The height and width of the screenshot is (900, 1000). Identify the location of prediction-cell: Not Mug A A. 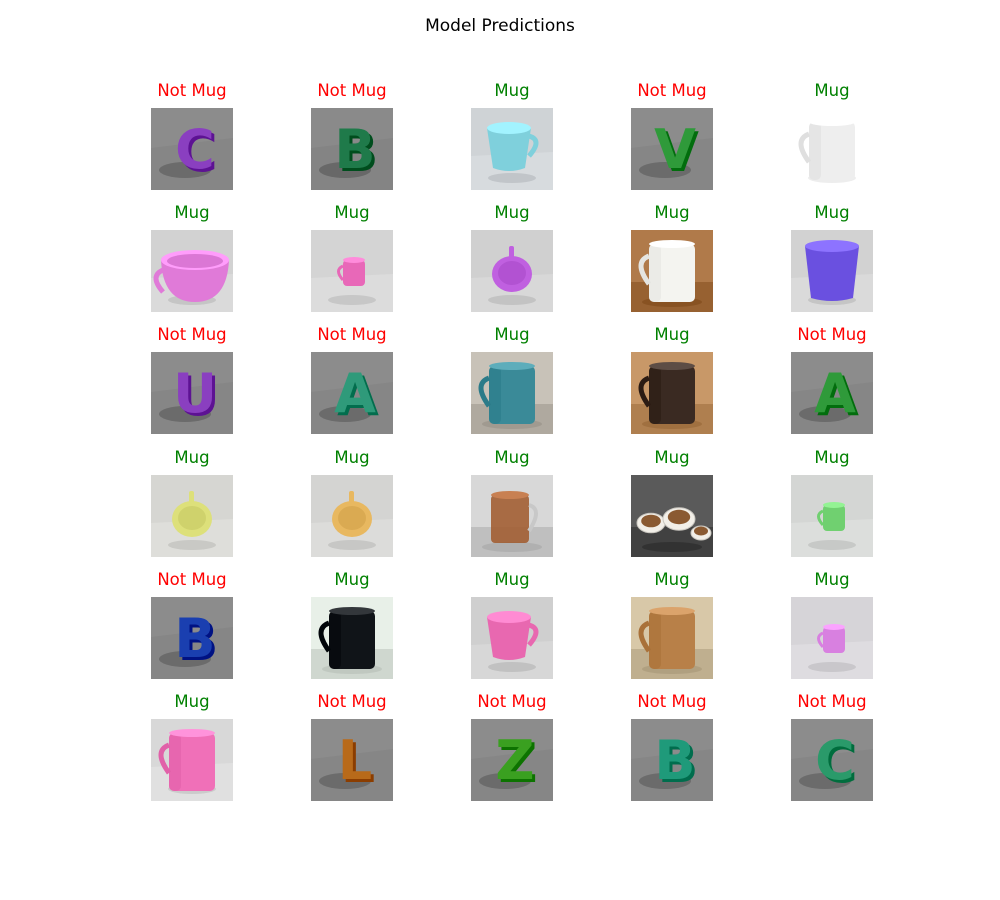
(832, 379).